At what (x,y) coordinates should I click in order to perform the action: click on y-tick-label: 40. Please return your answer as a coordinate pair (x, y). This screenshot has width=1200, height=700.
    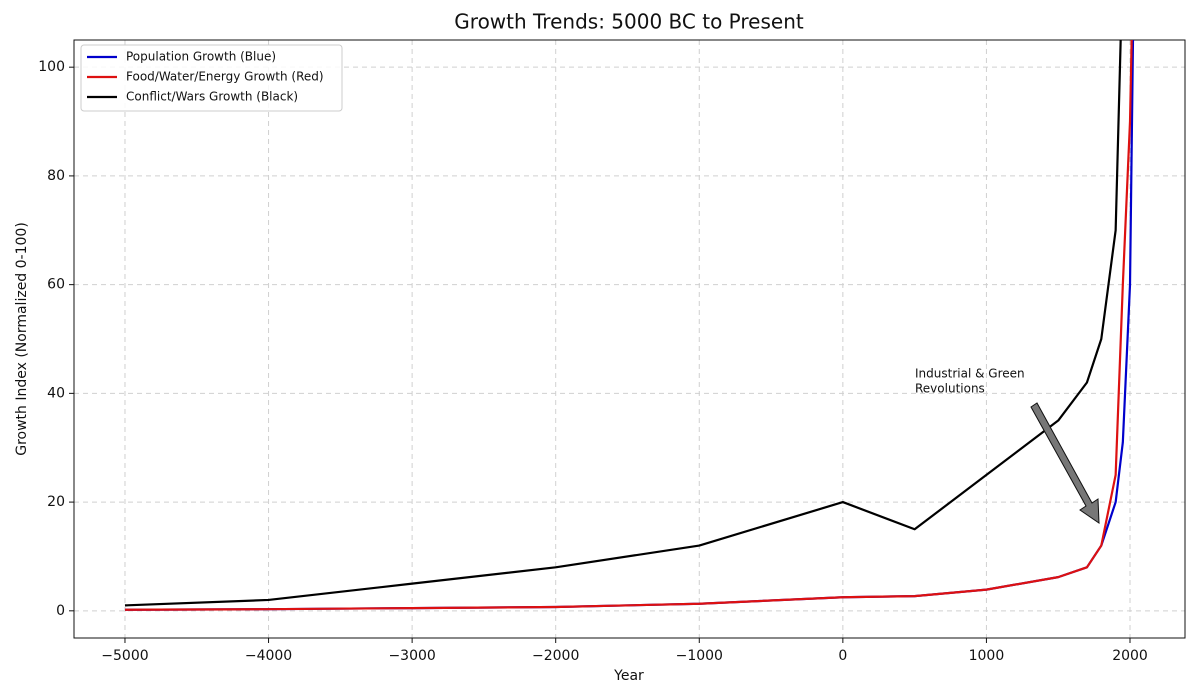
    Looking at the image, I should click on (56, 393).